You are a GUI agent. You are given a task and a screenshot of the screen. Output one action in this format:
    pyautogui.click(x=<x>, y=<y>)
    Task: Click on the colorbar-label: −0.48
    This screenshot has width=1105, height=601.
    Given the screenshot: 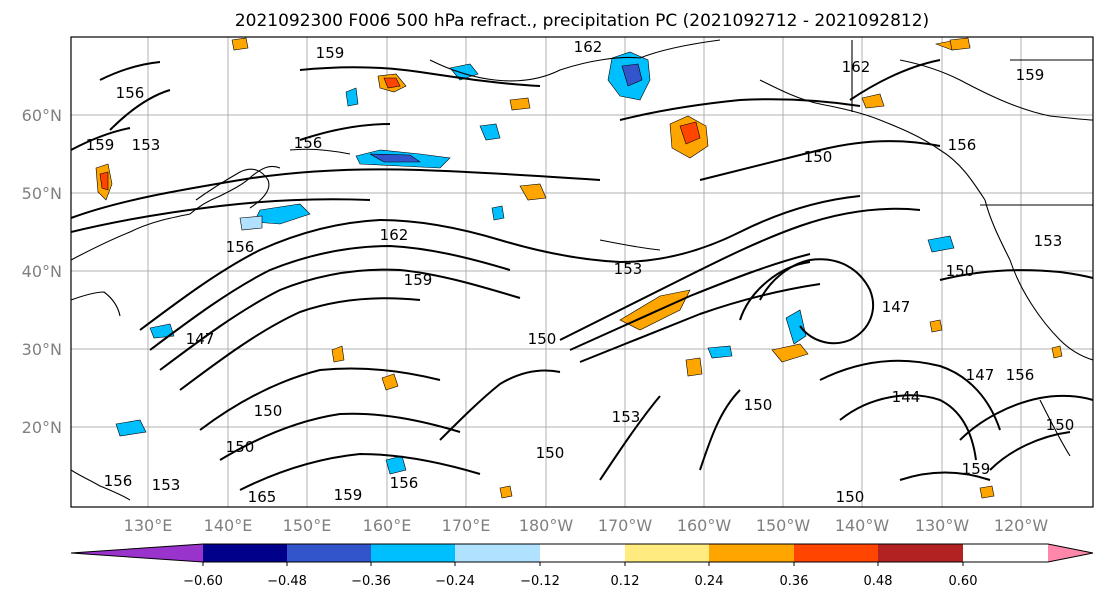 What is the action you would take?
    pyautogui.click(x=287, y=581)
    